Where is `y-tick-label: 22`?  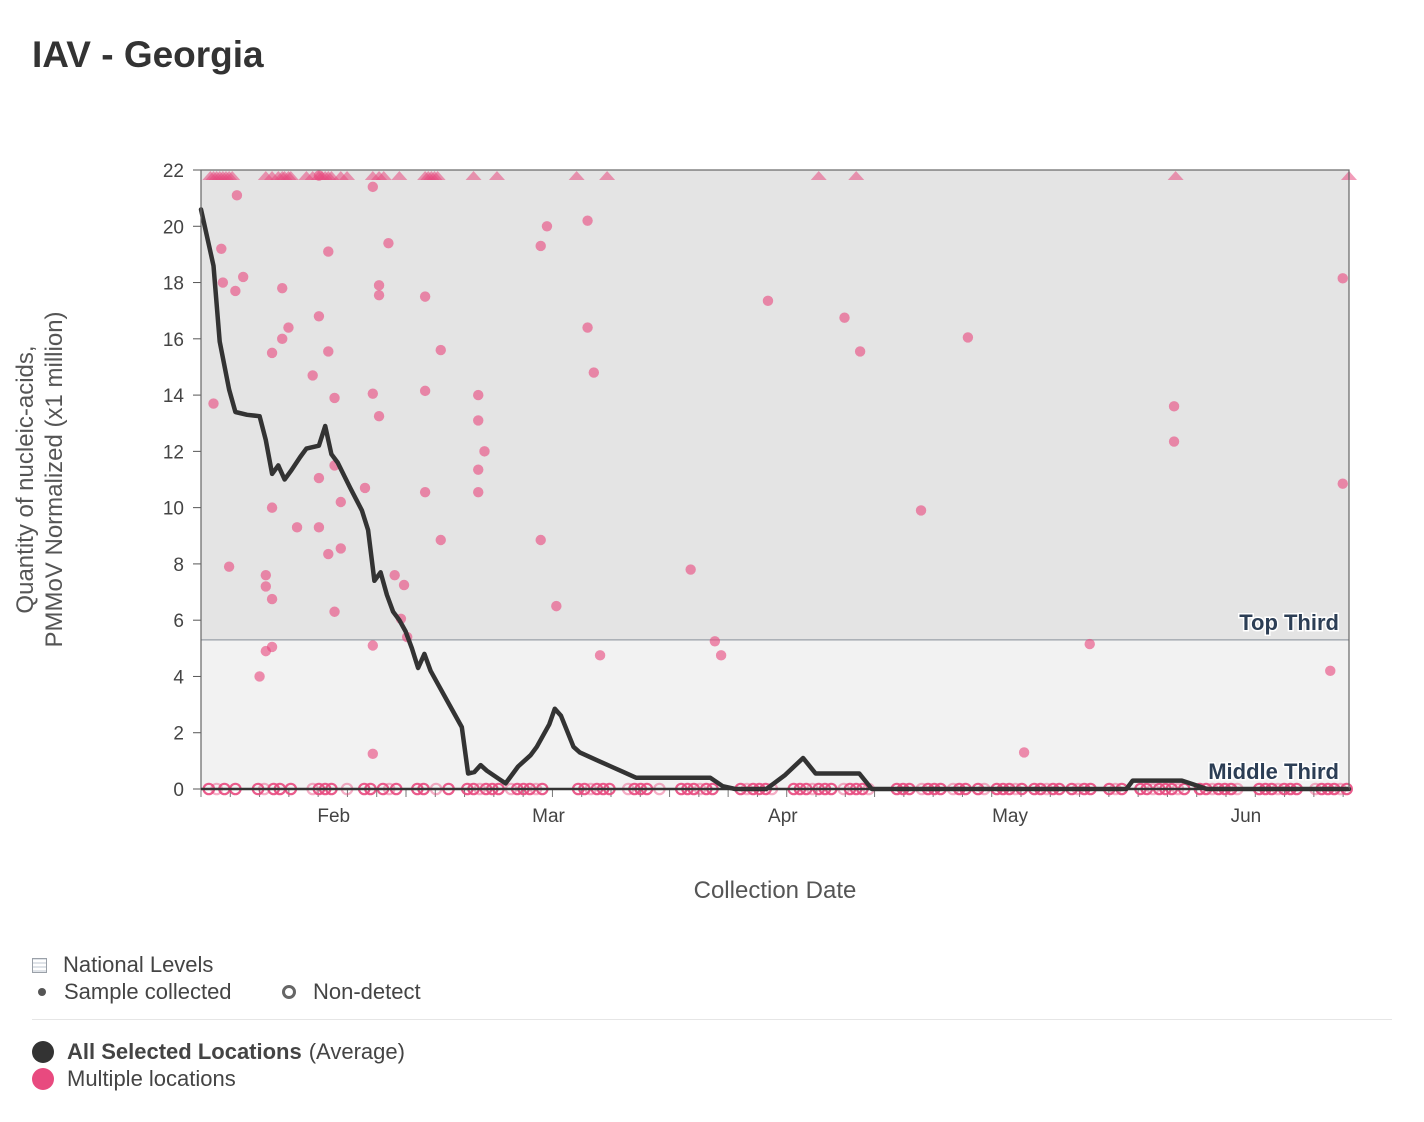
y-tick-label: 22 is located at coordinates (173, 171).